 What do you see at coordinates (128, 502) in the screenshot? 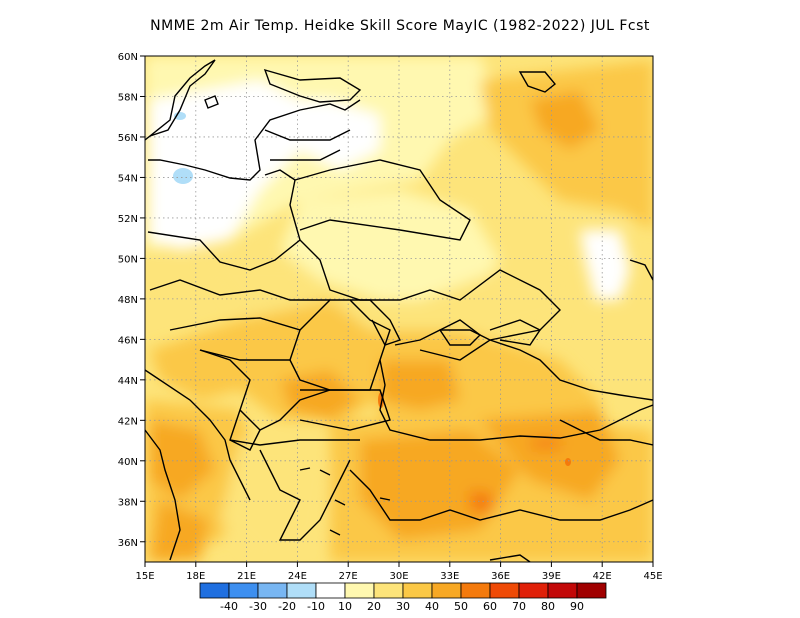
I see `lat-tick-label: 38N` at bounding box center [128, 502].